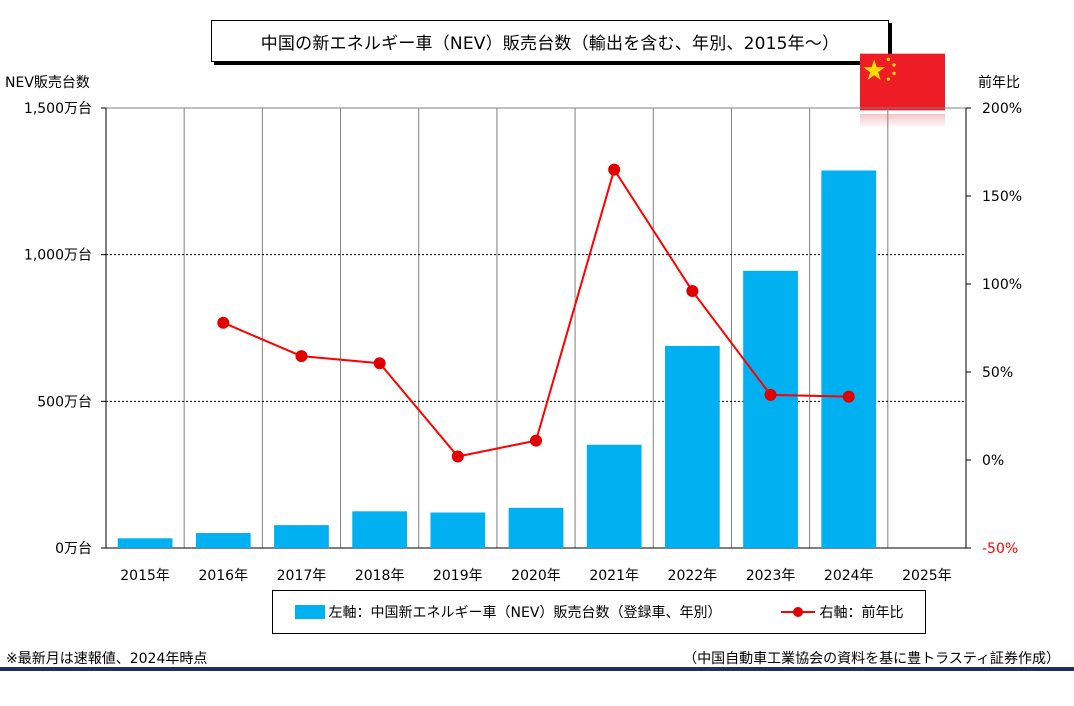 The width and height of the screenshot is (1074, 706). I want to click on right-tick-label: 100%, so click(1002, 285).